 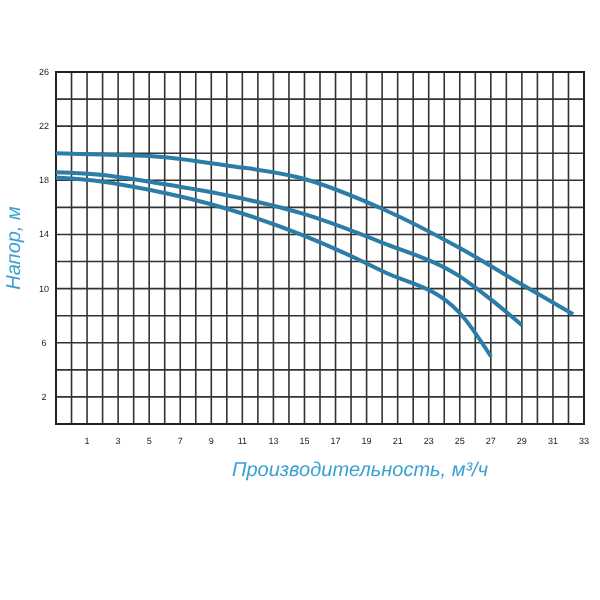 I want to click on x-axis-title: Производительность, м³/ч, so click(x=360, y=471).